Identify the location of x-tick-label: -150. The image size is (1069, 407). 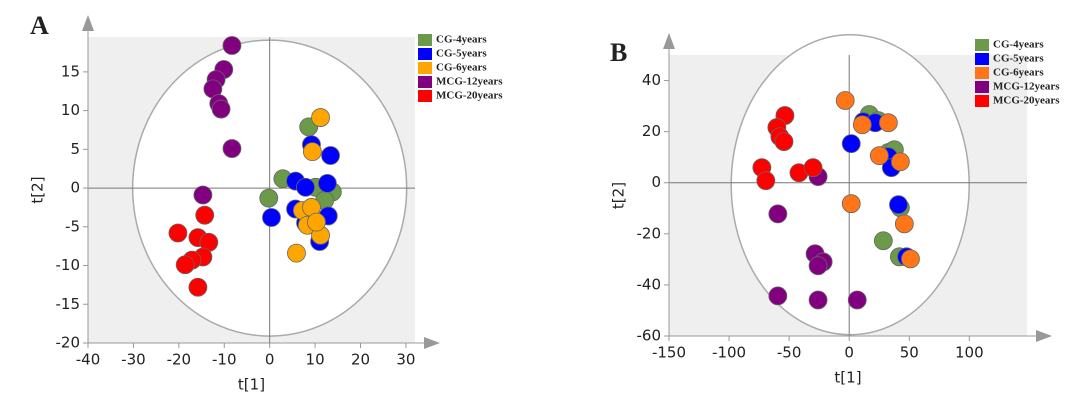
(669, 353).